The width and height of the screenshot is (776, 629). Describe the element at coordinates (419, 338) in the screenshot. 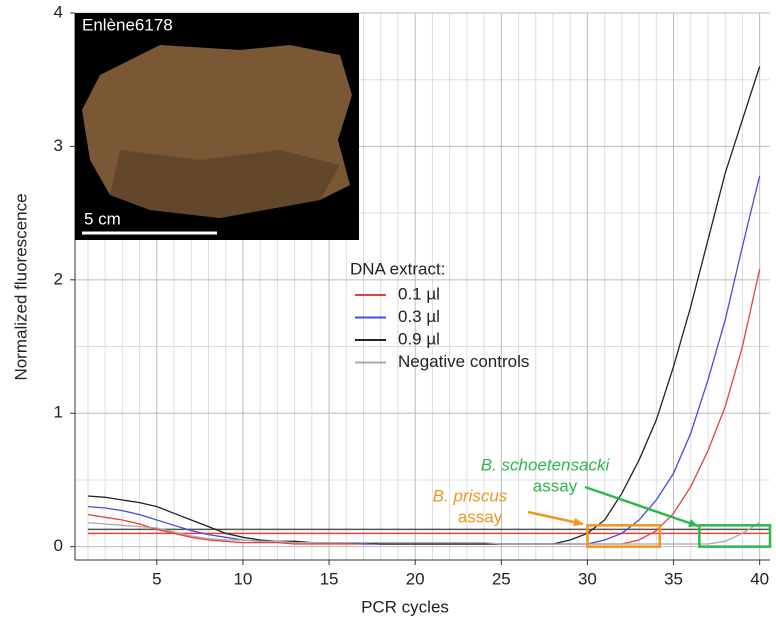

I see `legend-label: 0.9 µl` at that location.